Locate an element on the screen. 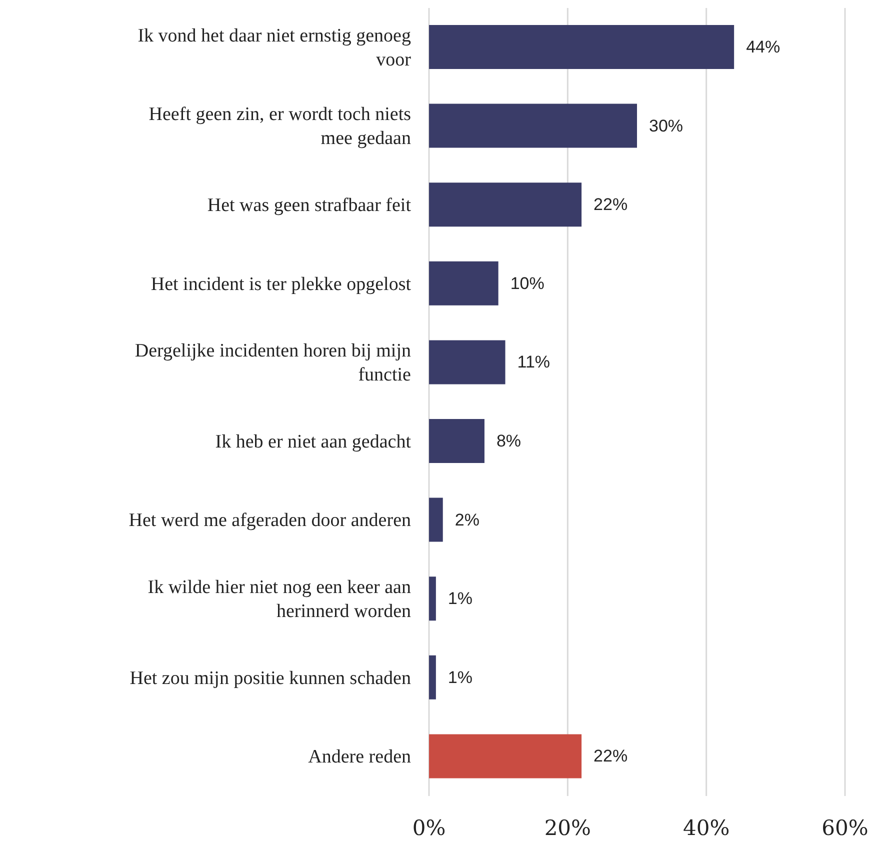  data-label: 8% is located at coordinates (509, 441).